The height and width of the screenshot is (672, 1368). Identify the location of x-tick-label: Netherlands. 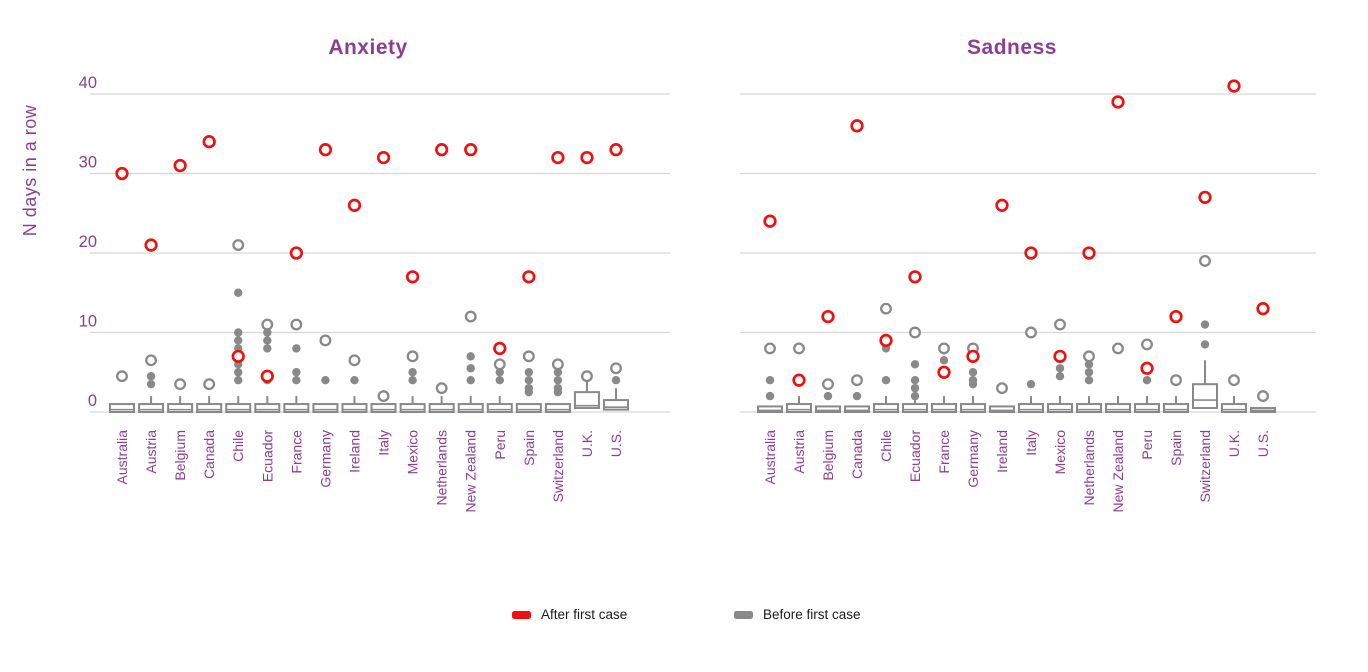
(442, 468).